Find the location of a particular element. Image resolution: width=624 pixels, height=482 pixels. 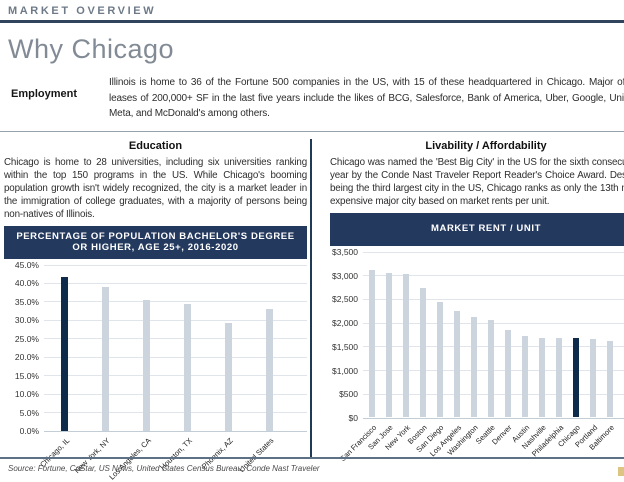

x-axis-tick-label: Baltimore is located at coordinates (601, 437).